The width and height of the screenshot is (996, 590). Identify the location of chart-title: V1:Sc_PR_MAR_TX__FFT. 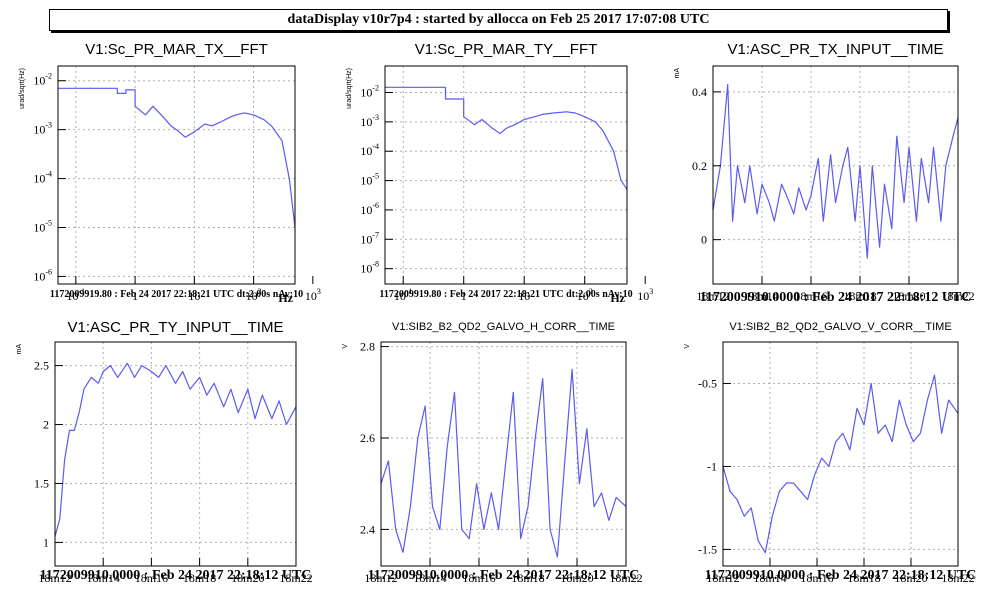
(176, 49).